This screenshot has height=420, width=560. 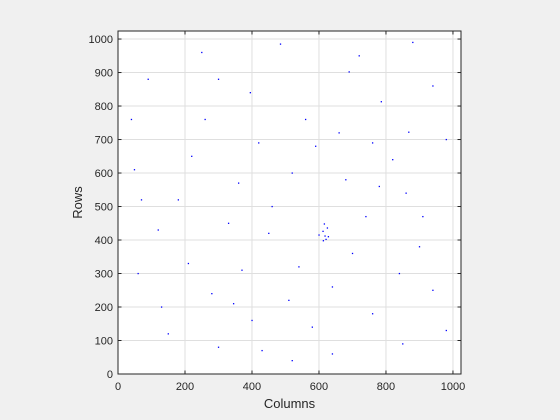 I want to click on y-tick-label: 400, so click(x=104, y=241).